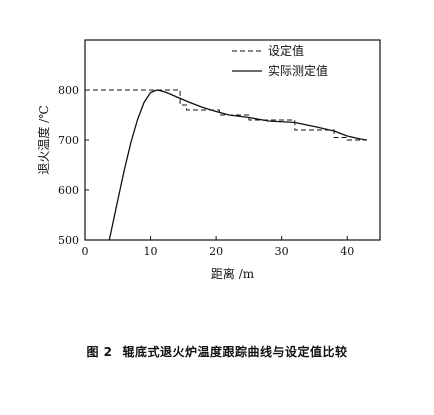 Image resolution: width=434 pixels, height=415 pixels. I want to click on x-axis-label: 距离 /m, so click(233, 273).